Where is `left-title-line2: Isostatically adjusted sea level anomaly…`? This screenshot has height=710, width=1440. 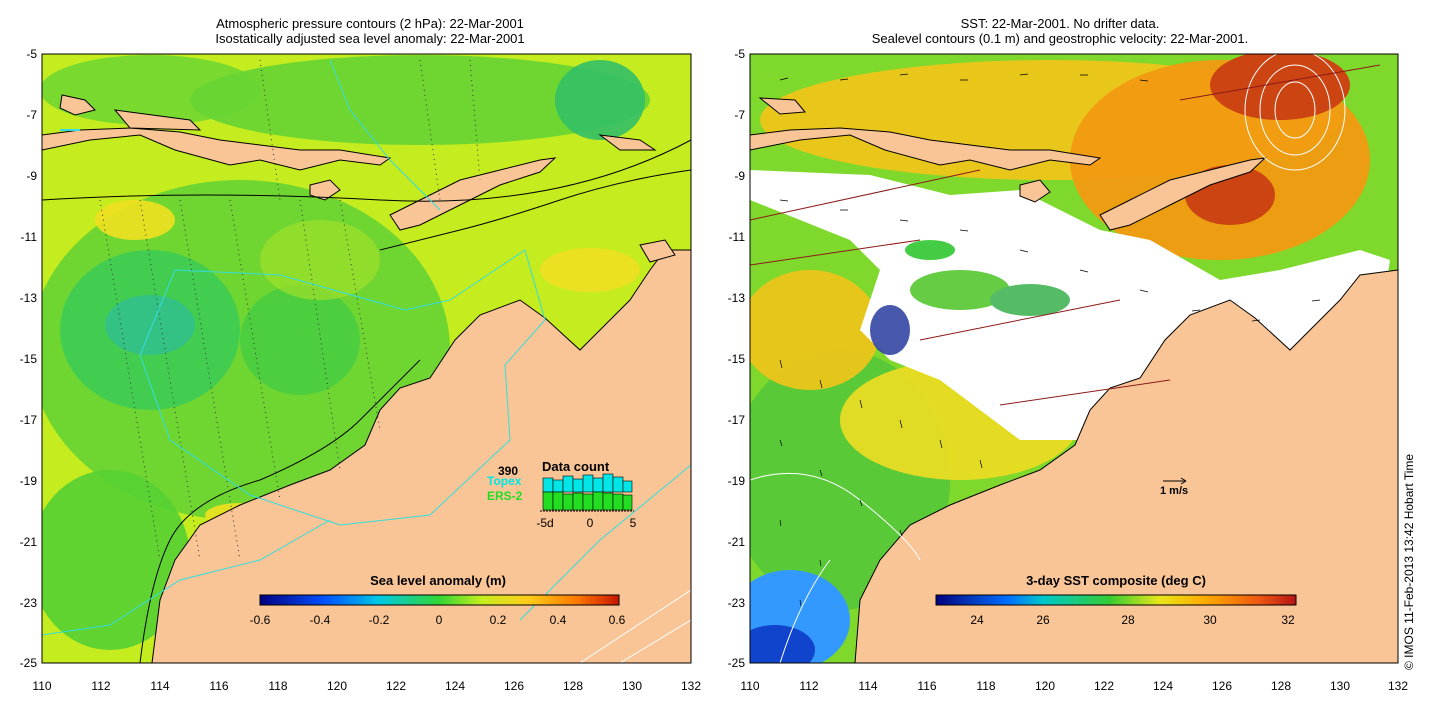 left-title-line2: Isostatically adjusted sea level anomaly… is located at coordinates (370, 38).